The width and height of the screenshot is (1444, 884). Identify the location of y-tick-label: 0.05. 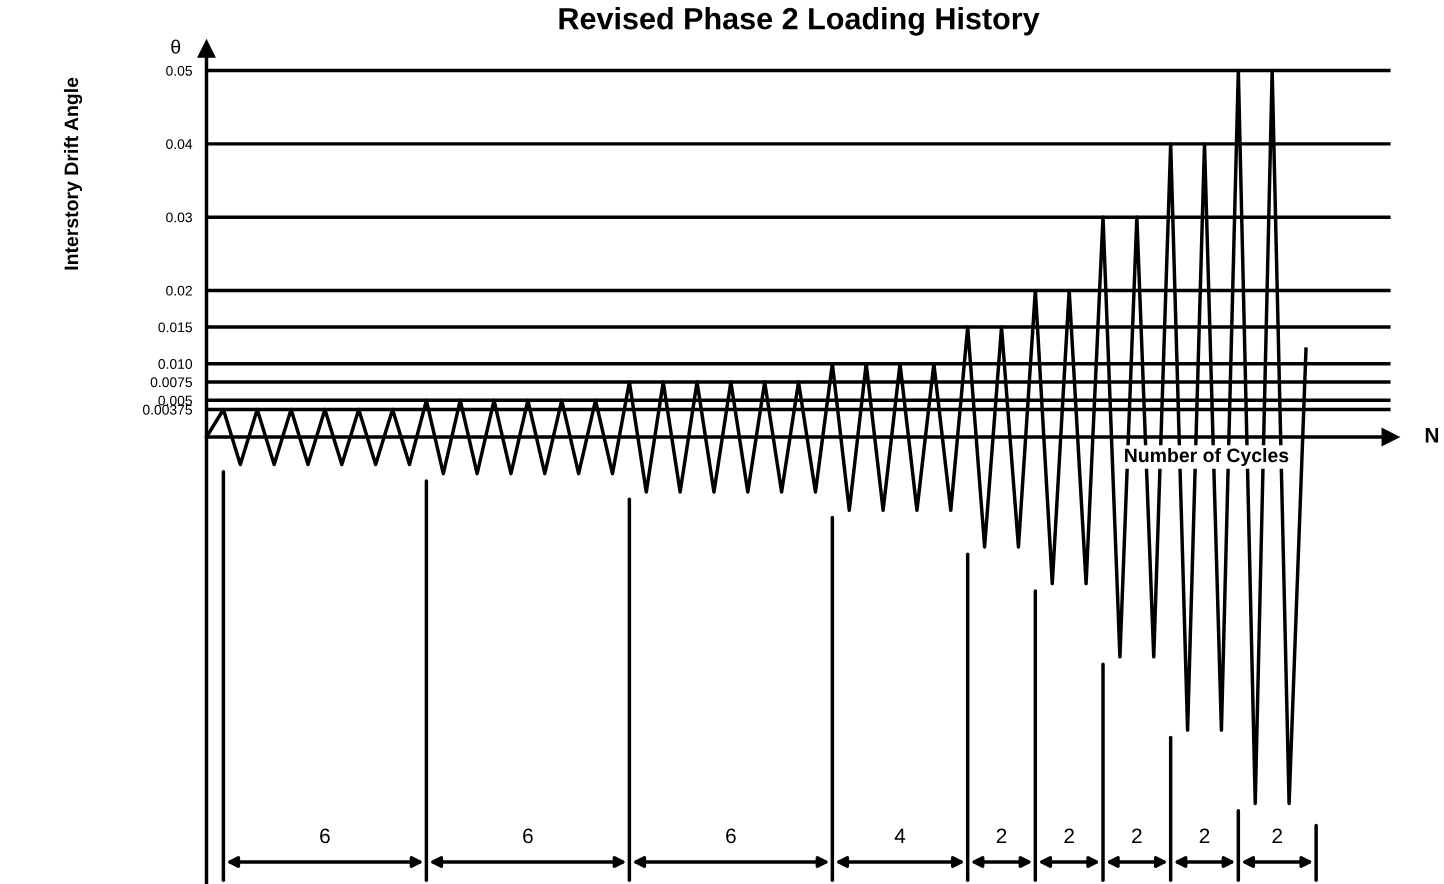
(179, 70).